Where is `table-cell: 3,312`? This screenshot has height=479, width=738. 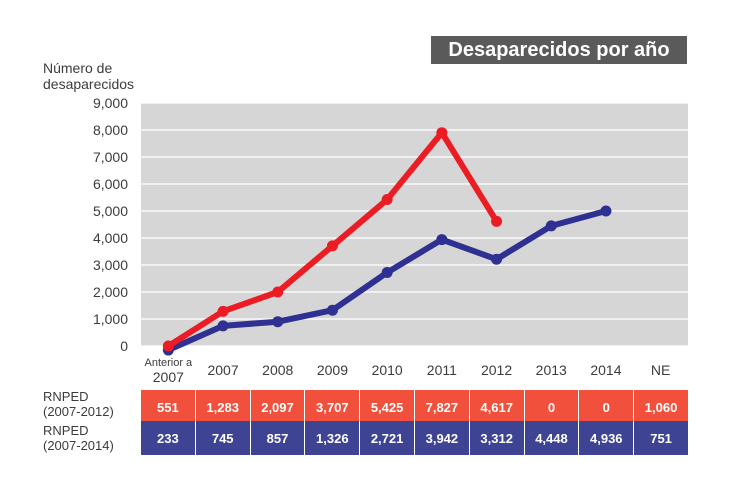
table-cell: 3,312 is located at coordinates (497, 438).